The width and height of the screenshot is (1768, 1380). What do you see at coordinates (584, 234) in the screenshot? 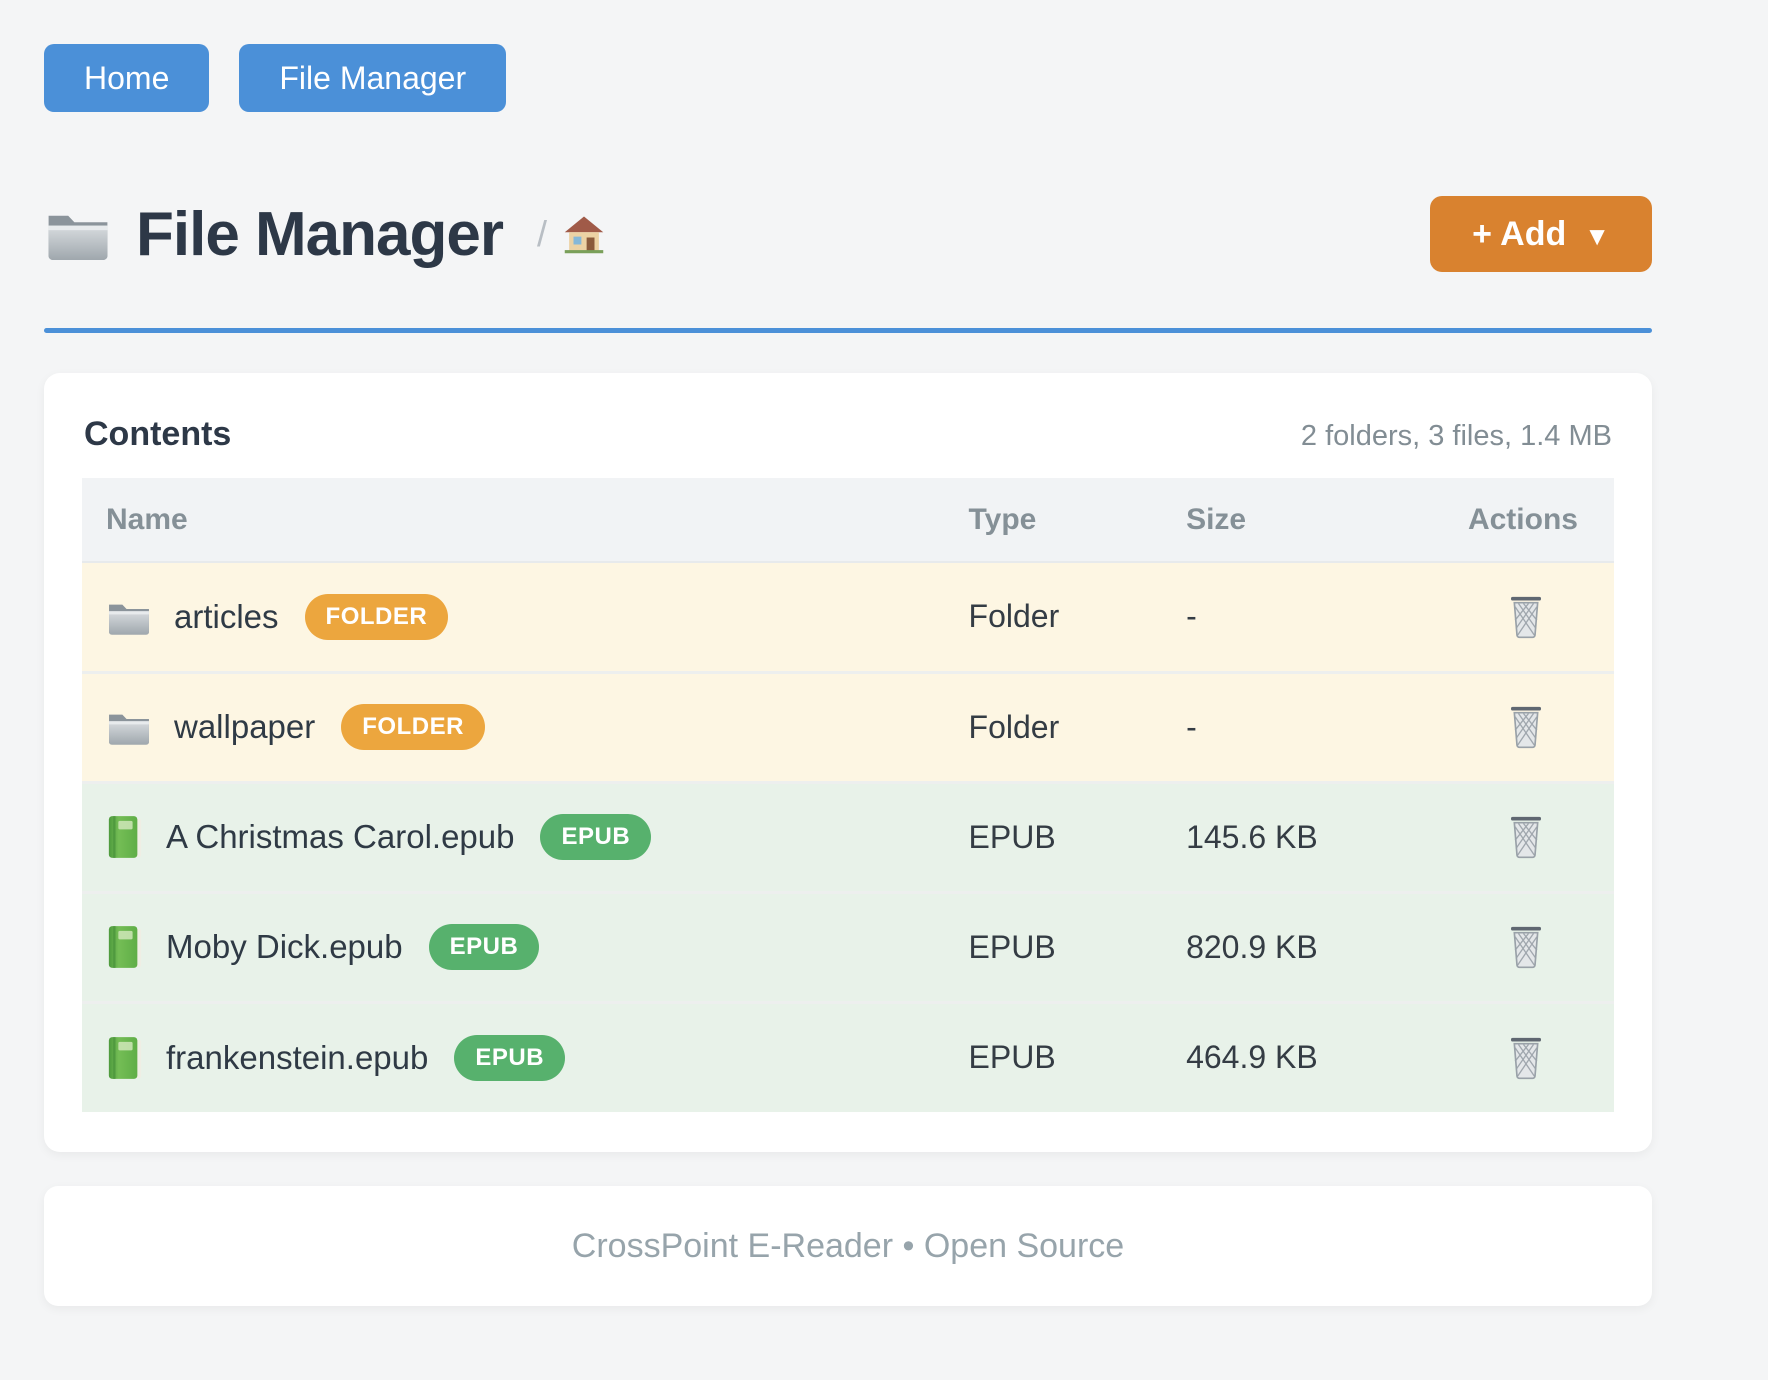
I see `home-icon` at bounding box center [584, 234].